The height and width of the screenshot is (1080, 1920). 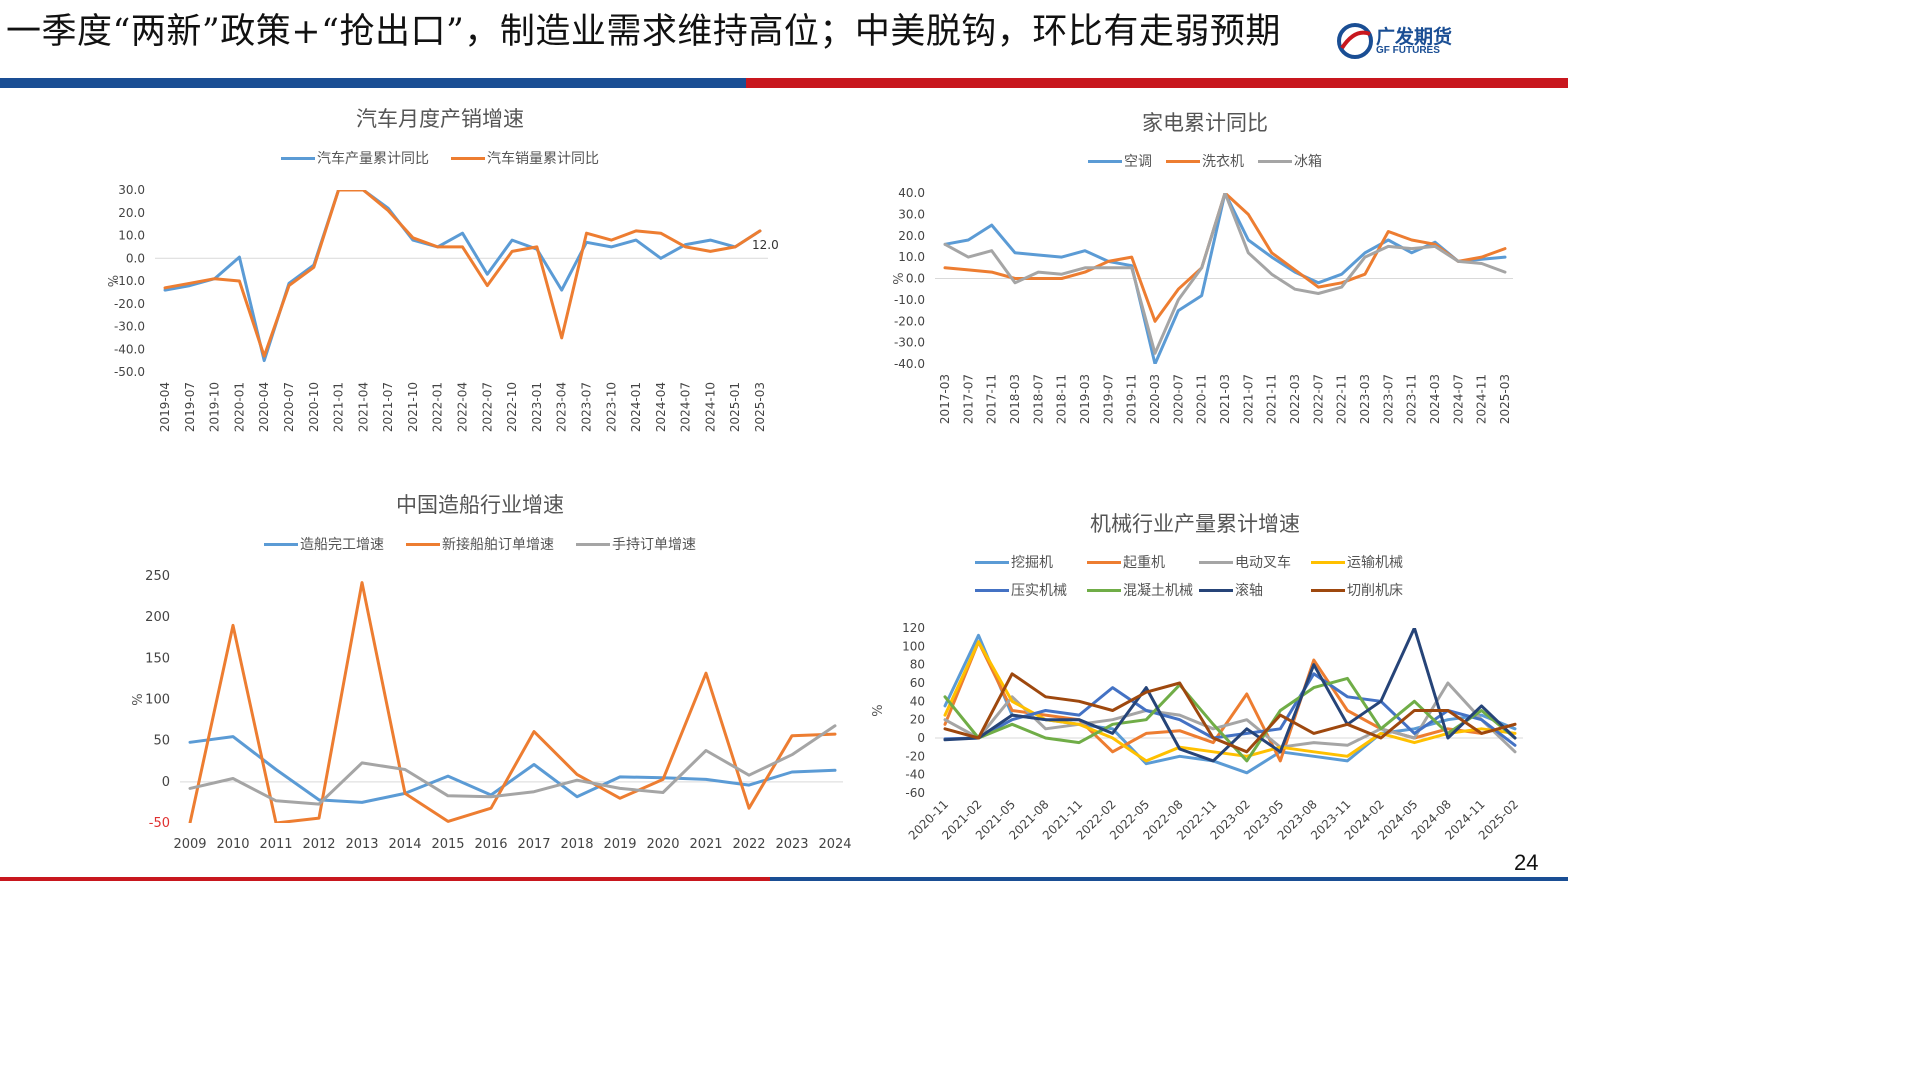 What do you see at coordinates (1482, 399) in the screenshot?
I see `x-tick-label: 2024-11` at bounding box center [1482, 399].